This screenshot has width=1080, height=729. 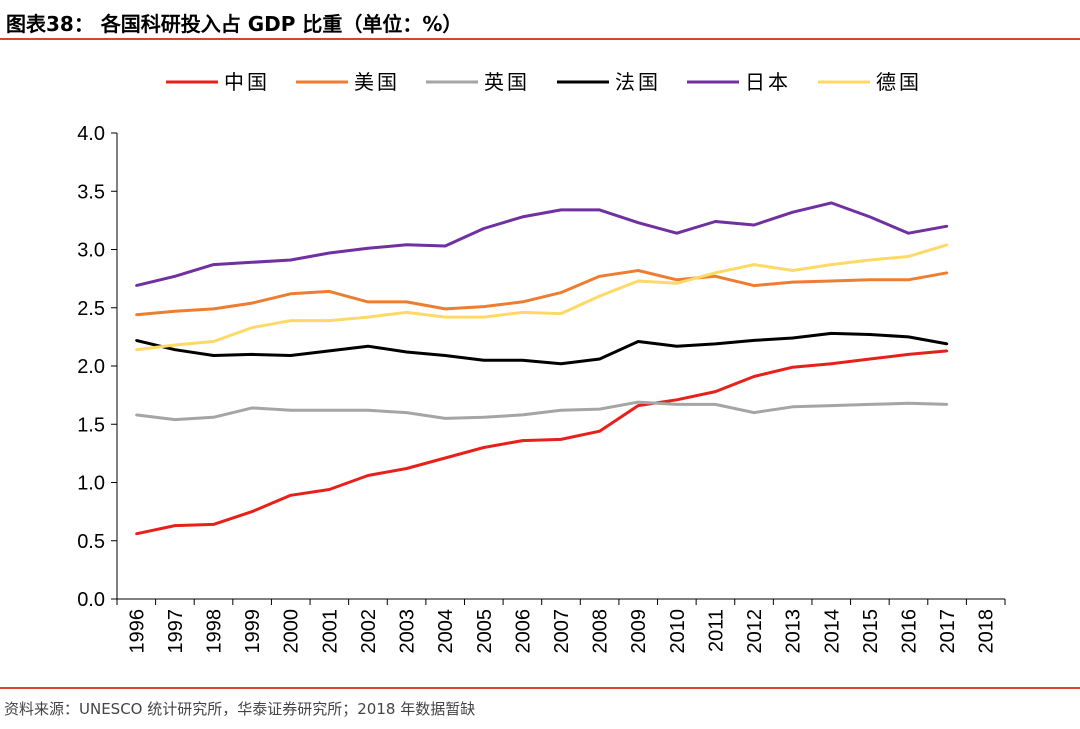 What do you see at coordinates (638, 82) in the screenshot?
I see `legend-label: 法国` at bounding box center [638, 82].